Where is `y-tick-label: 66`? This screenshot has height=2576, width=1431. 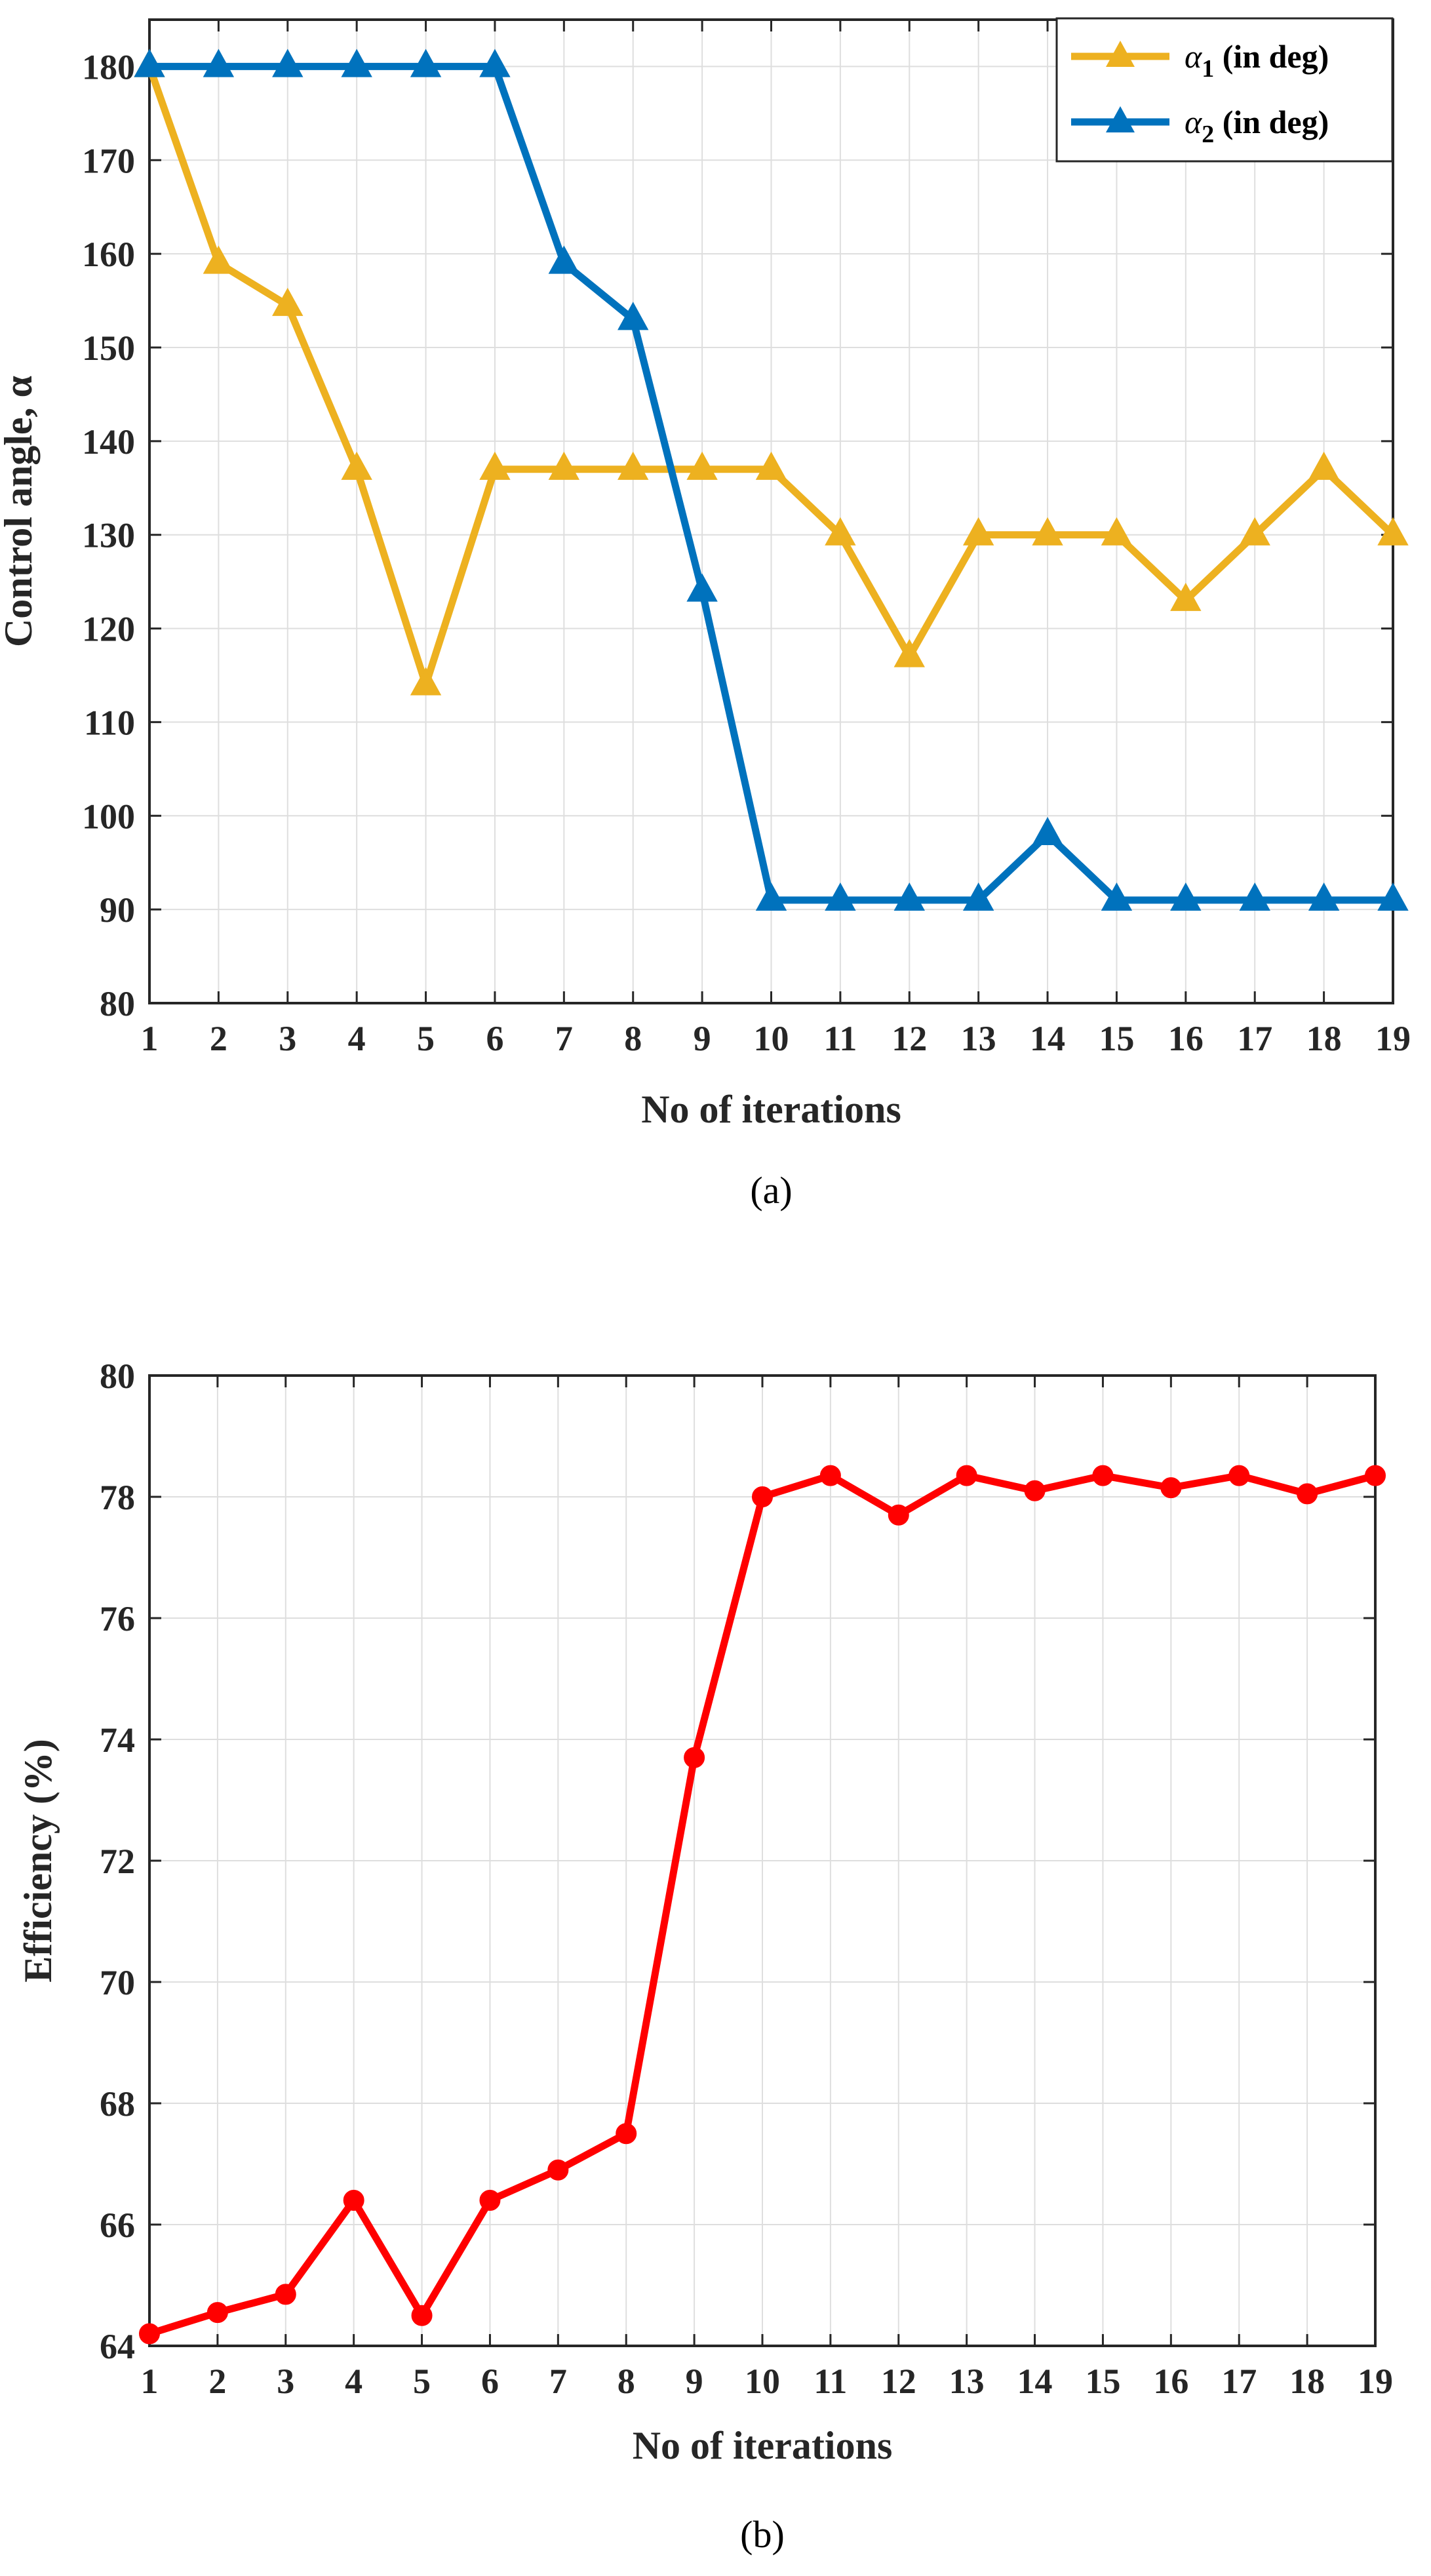
y-tick-label: 66 is located at coordinates (117, 2225).